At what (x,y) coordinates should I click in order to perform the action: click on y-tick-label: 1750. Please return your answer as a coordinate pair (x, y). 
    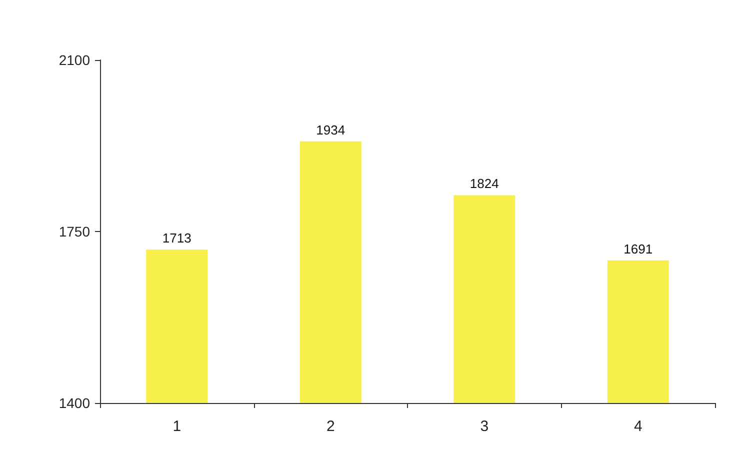
    Looking at the image, I should click on (74, 232).